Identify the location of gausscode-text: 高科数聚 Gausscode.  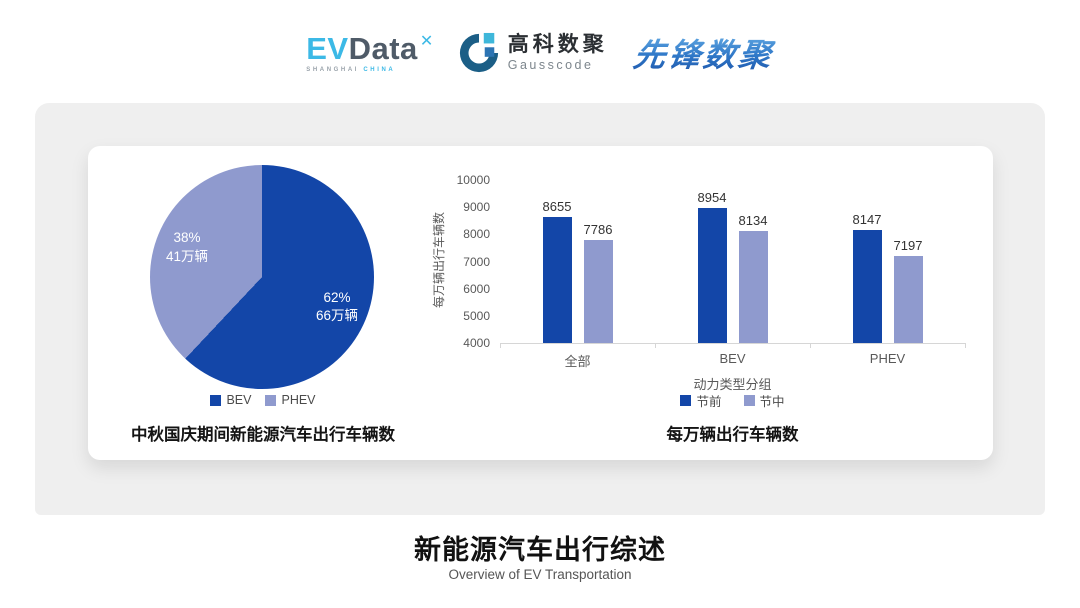
(557, 52).